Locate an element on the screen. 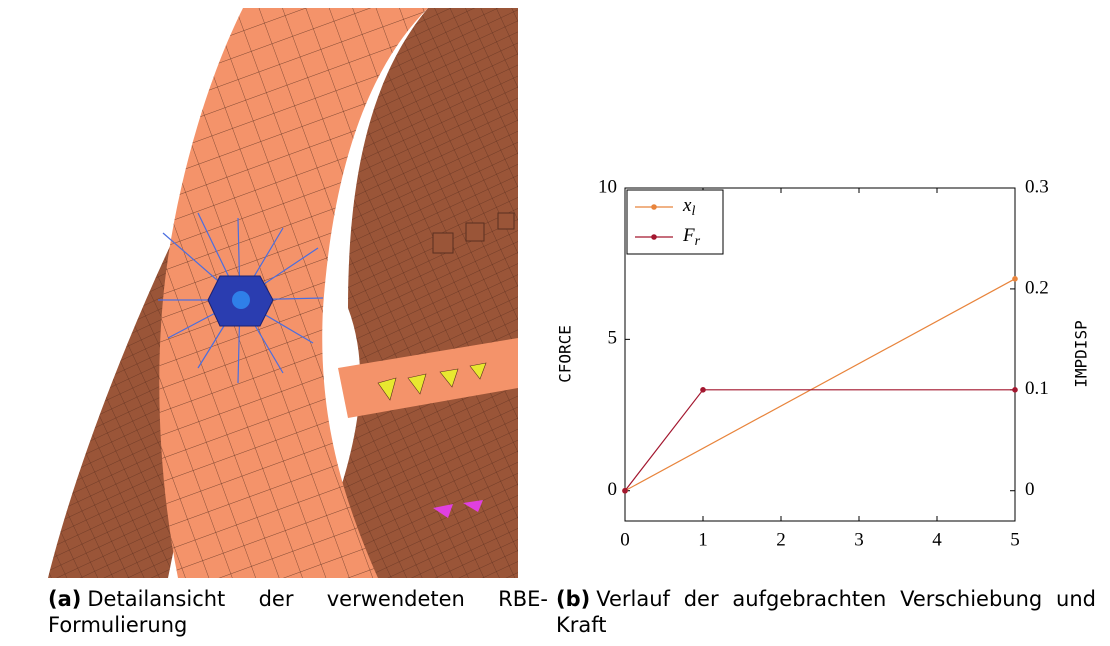 This screenshot has width=1110, height=646. legend-label: xl is located at coordinates (688, 207).